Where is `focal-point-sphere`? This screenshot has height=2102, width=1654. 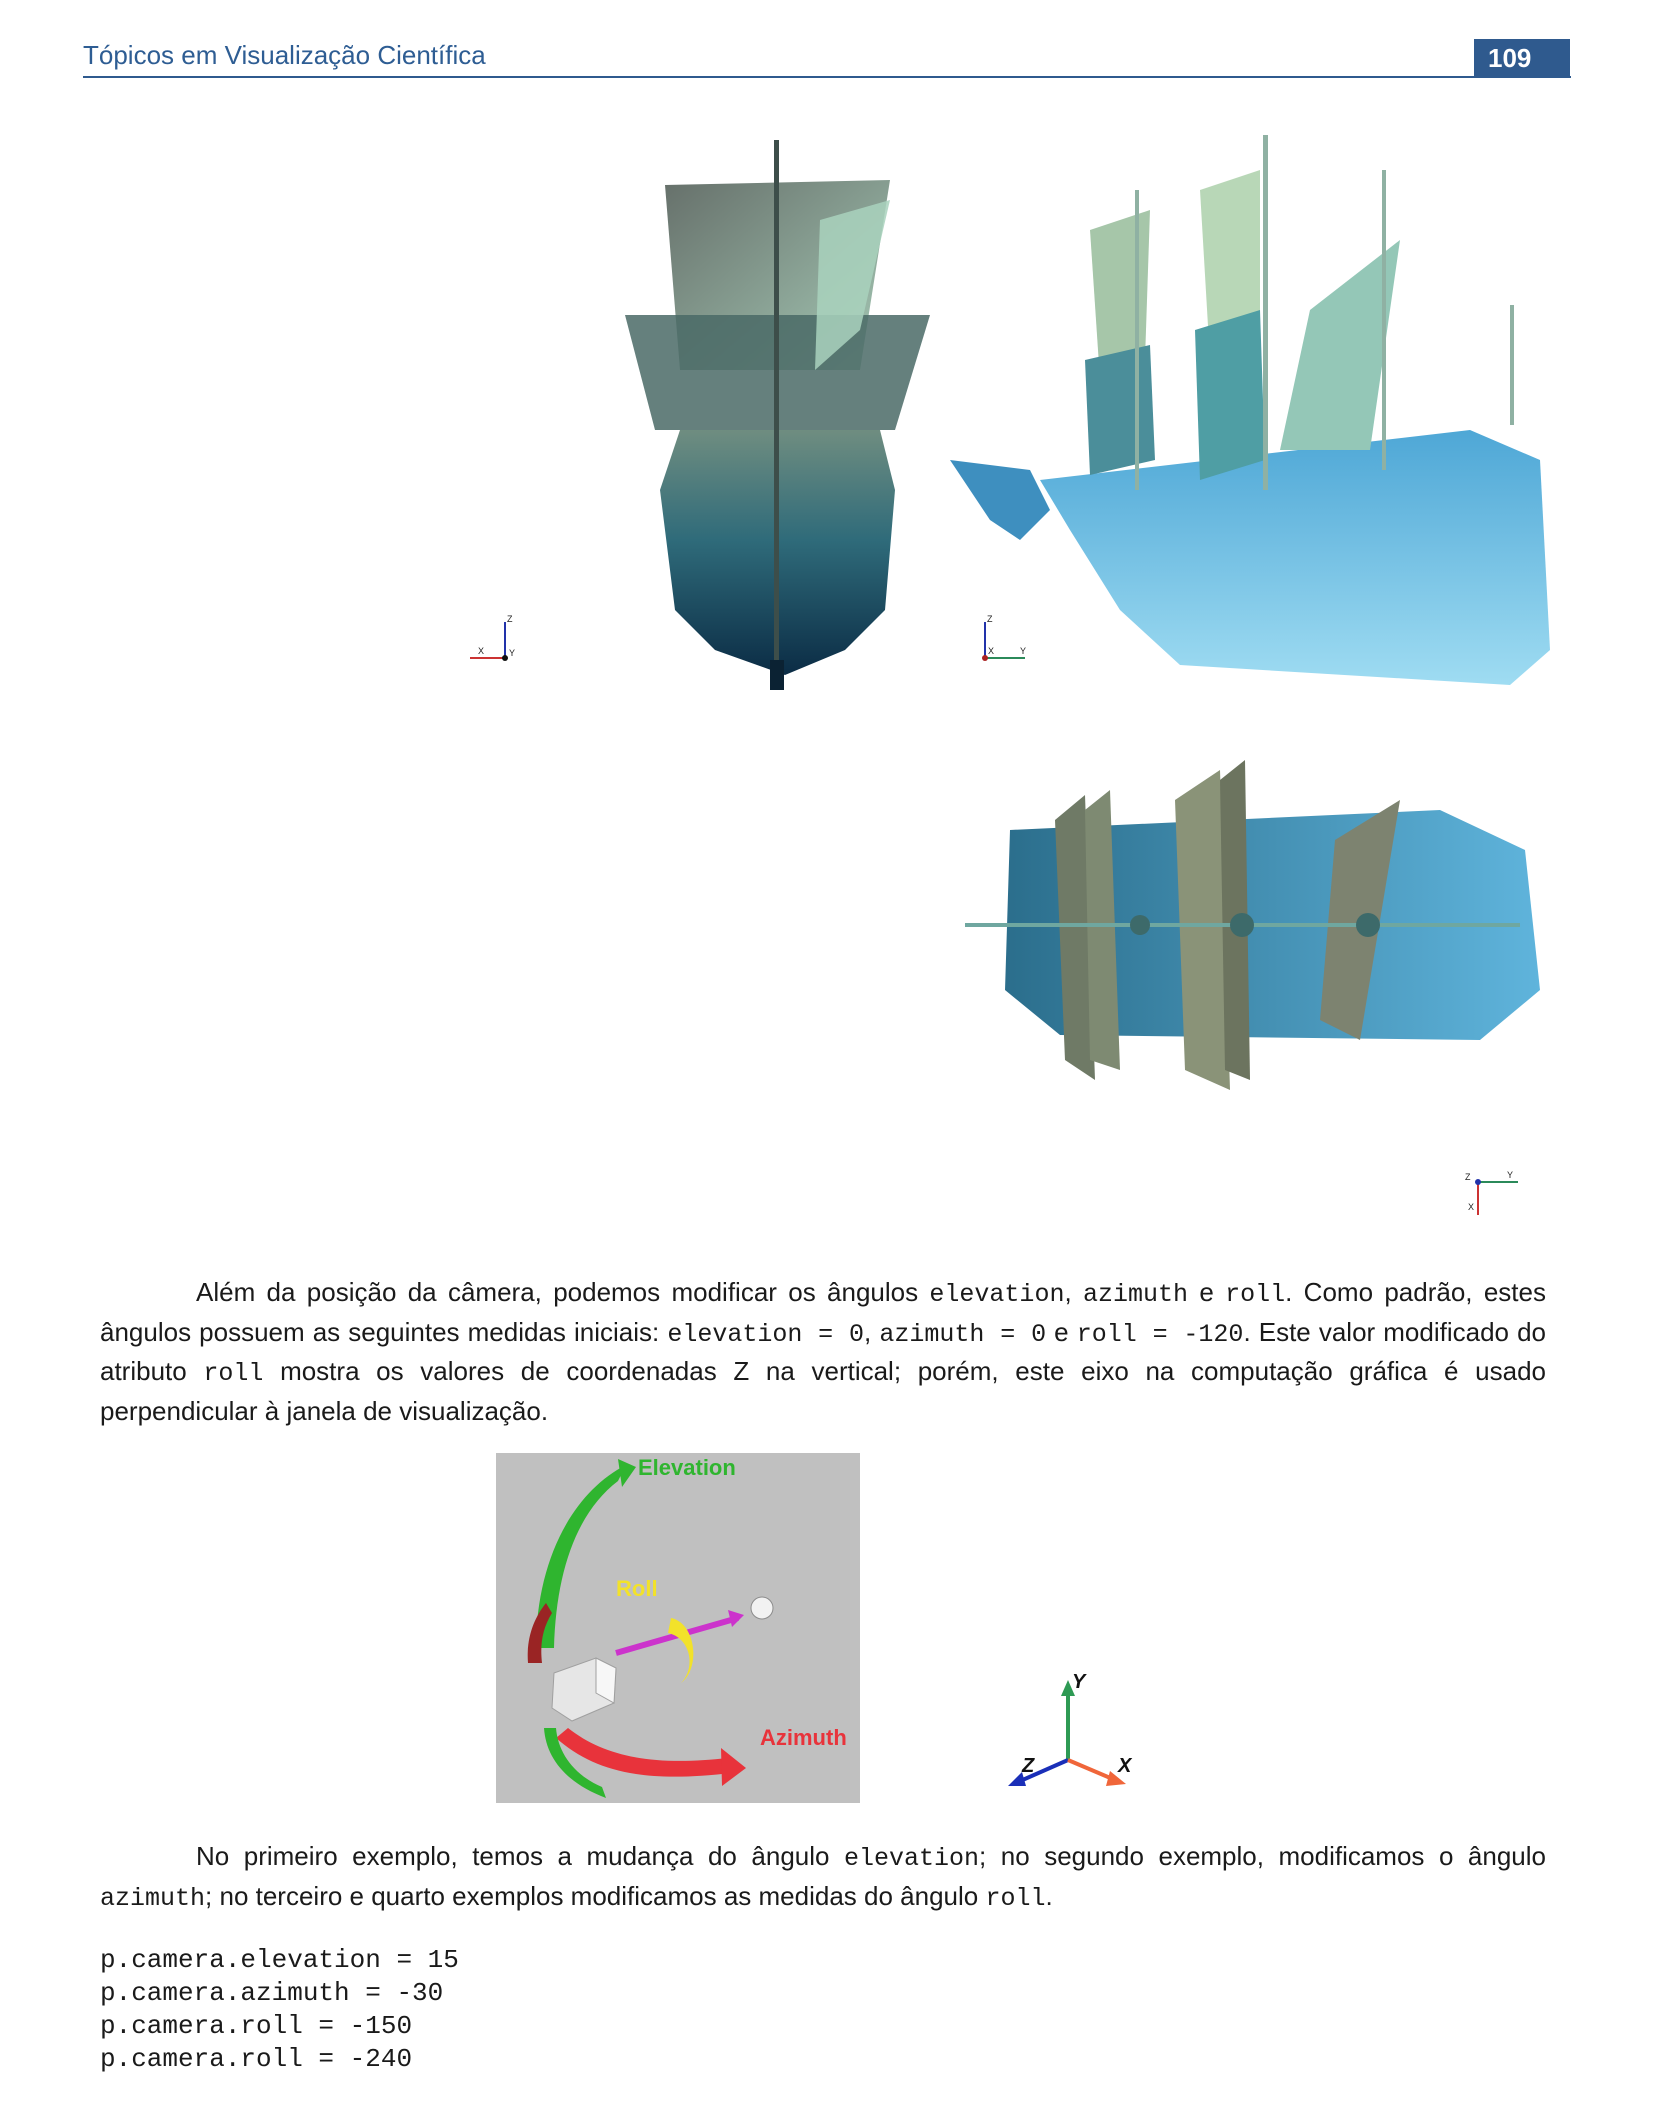
focal-point-sphere is located at coordinates (762, 1608).